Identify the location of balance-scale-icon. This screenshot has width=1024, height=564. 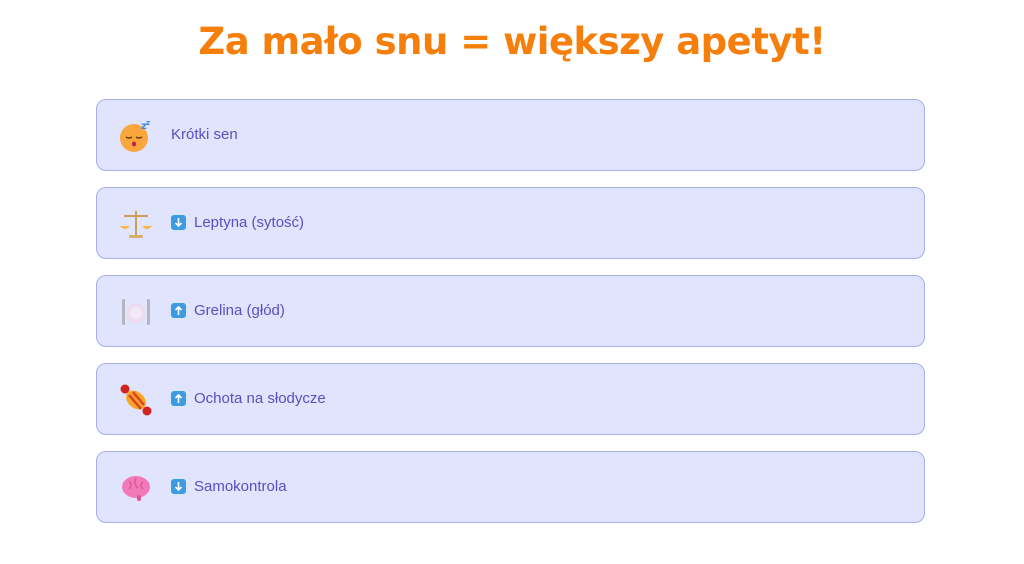
(136, 224).